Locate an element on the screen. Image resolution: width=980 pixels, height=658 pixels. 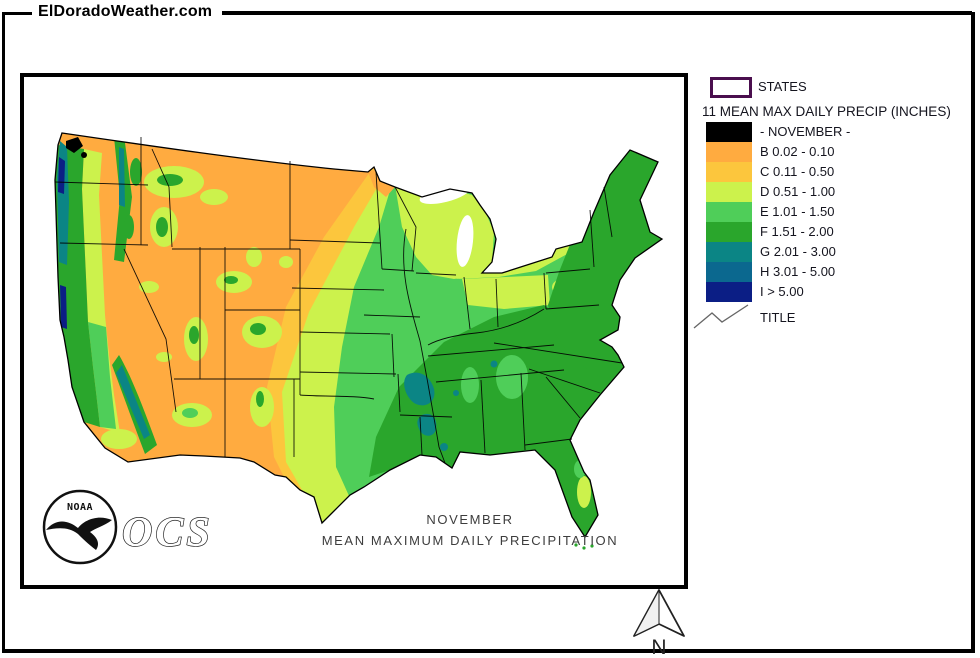
noaa-logo: NOAA is located at coordinates (80, 527).